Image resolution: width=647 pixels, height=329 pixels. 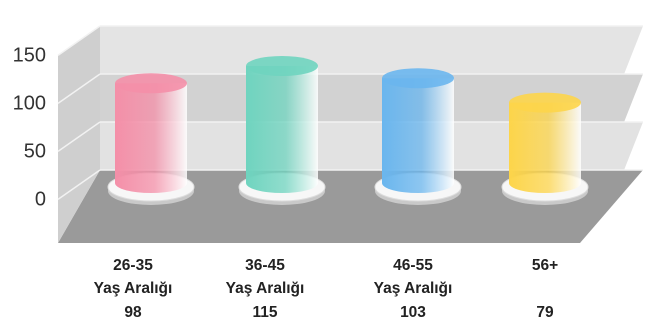 I want to click on y-tick-label: 150, so click(x=29, y=55).